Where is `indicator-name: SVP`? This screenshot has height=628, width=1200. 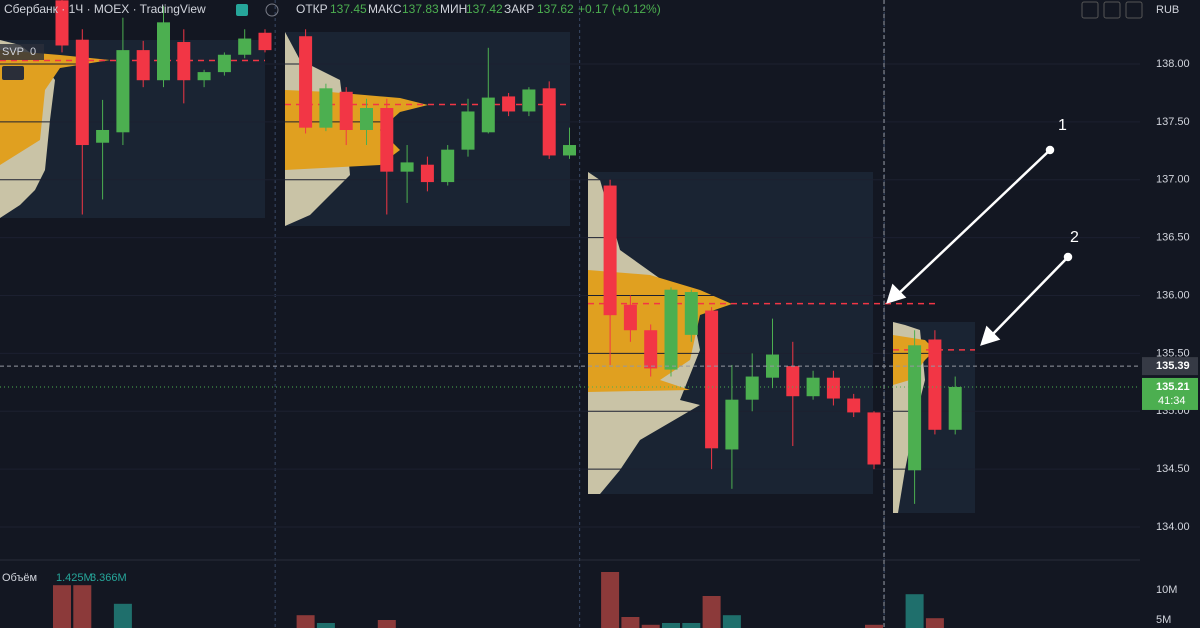
indicator-name: SVP is located at coordinates (13, 52).